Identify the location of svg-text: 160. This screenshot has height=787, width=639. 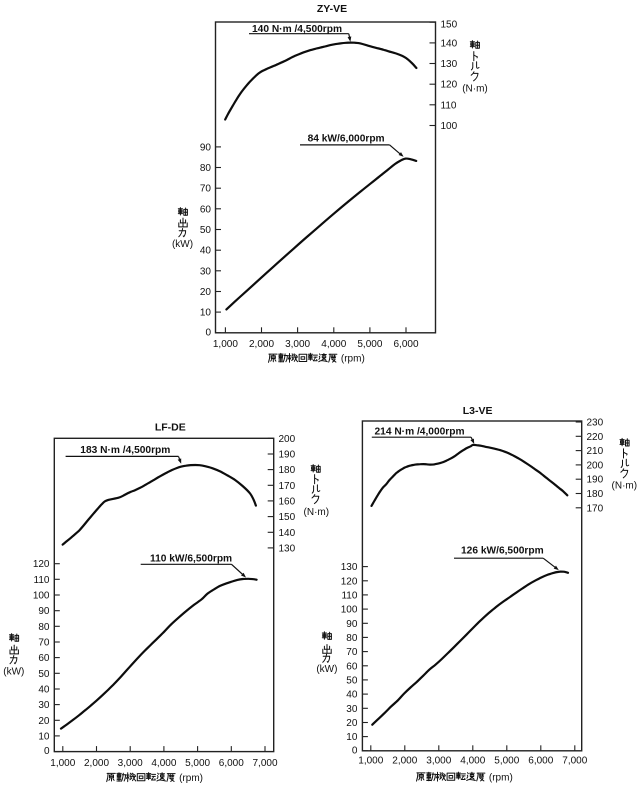
(287, 501).